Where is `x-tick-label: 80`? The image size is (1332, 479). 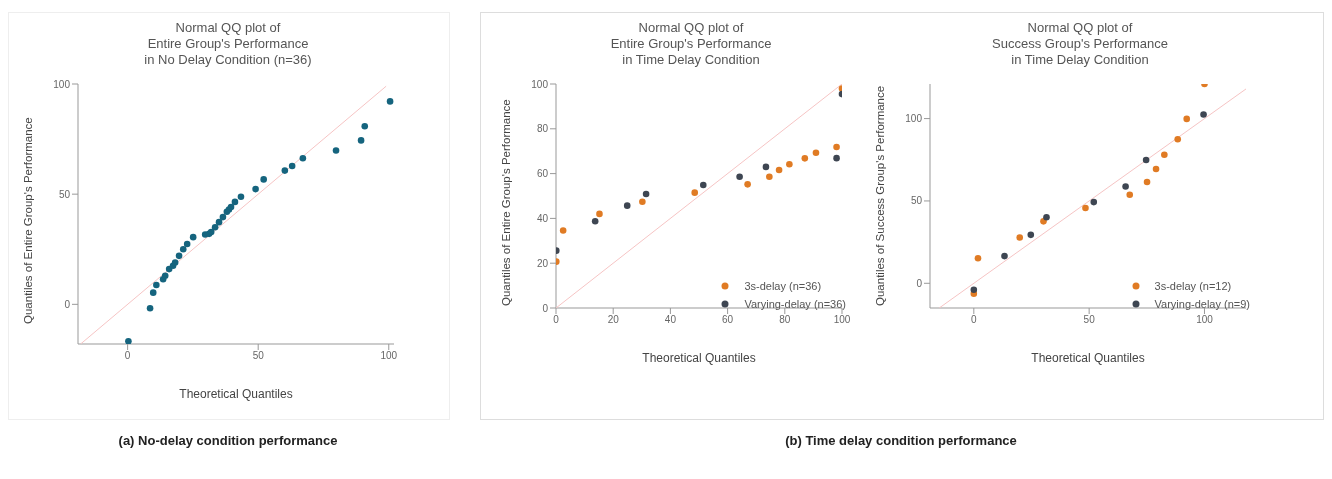 x-tick-label: 80 is located at coordinates (785, 320).